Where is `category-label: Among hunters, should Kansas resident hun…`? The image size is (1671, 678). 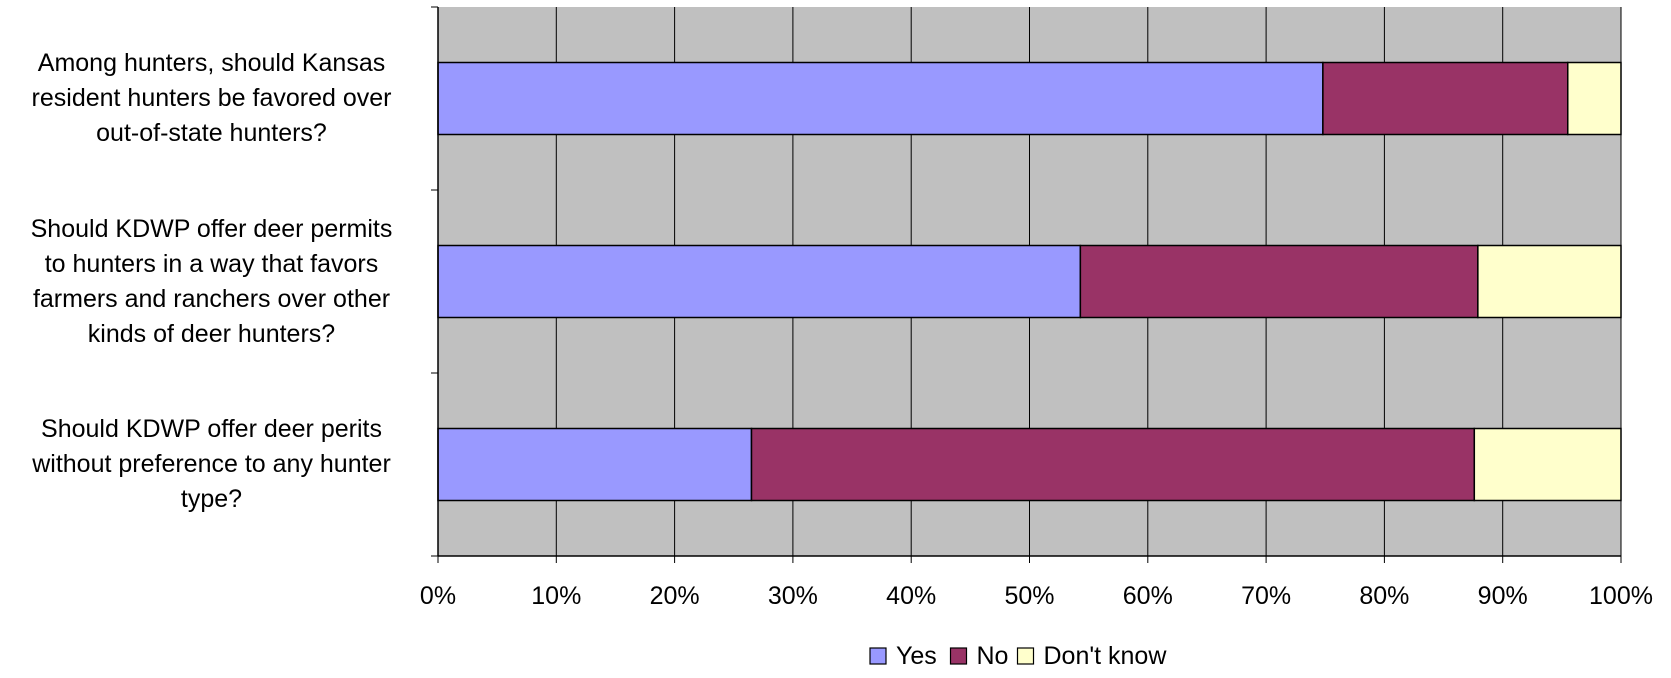 category-label: Among hunters, should Kansas resident hun… is located at coordinates (211, 98).